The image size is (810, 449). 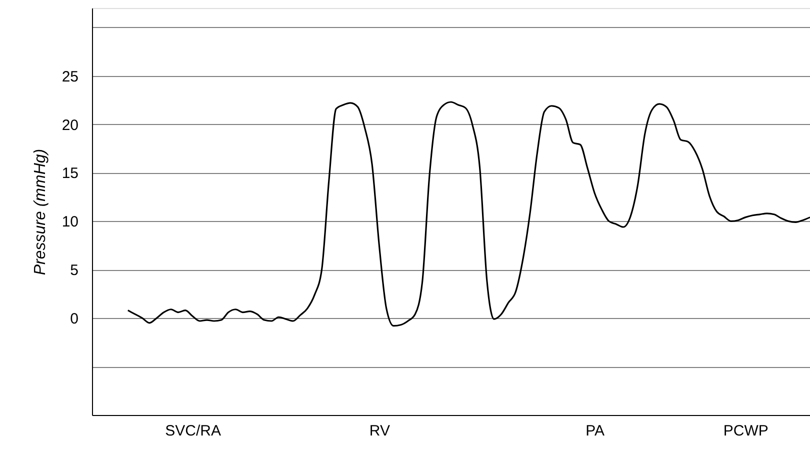 I want to click on y-tick-label: 25, so click(x=70, y=77).